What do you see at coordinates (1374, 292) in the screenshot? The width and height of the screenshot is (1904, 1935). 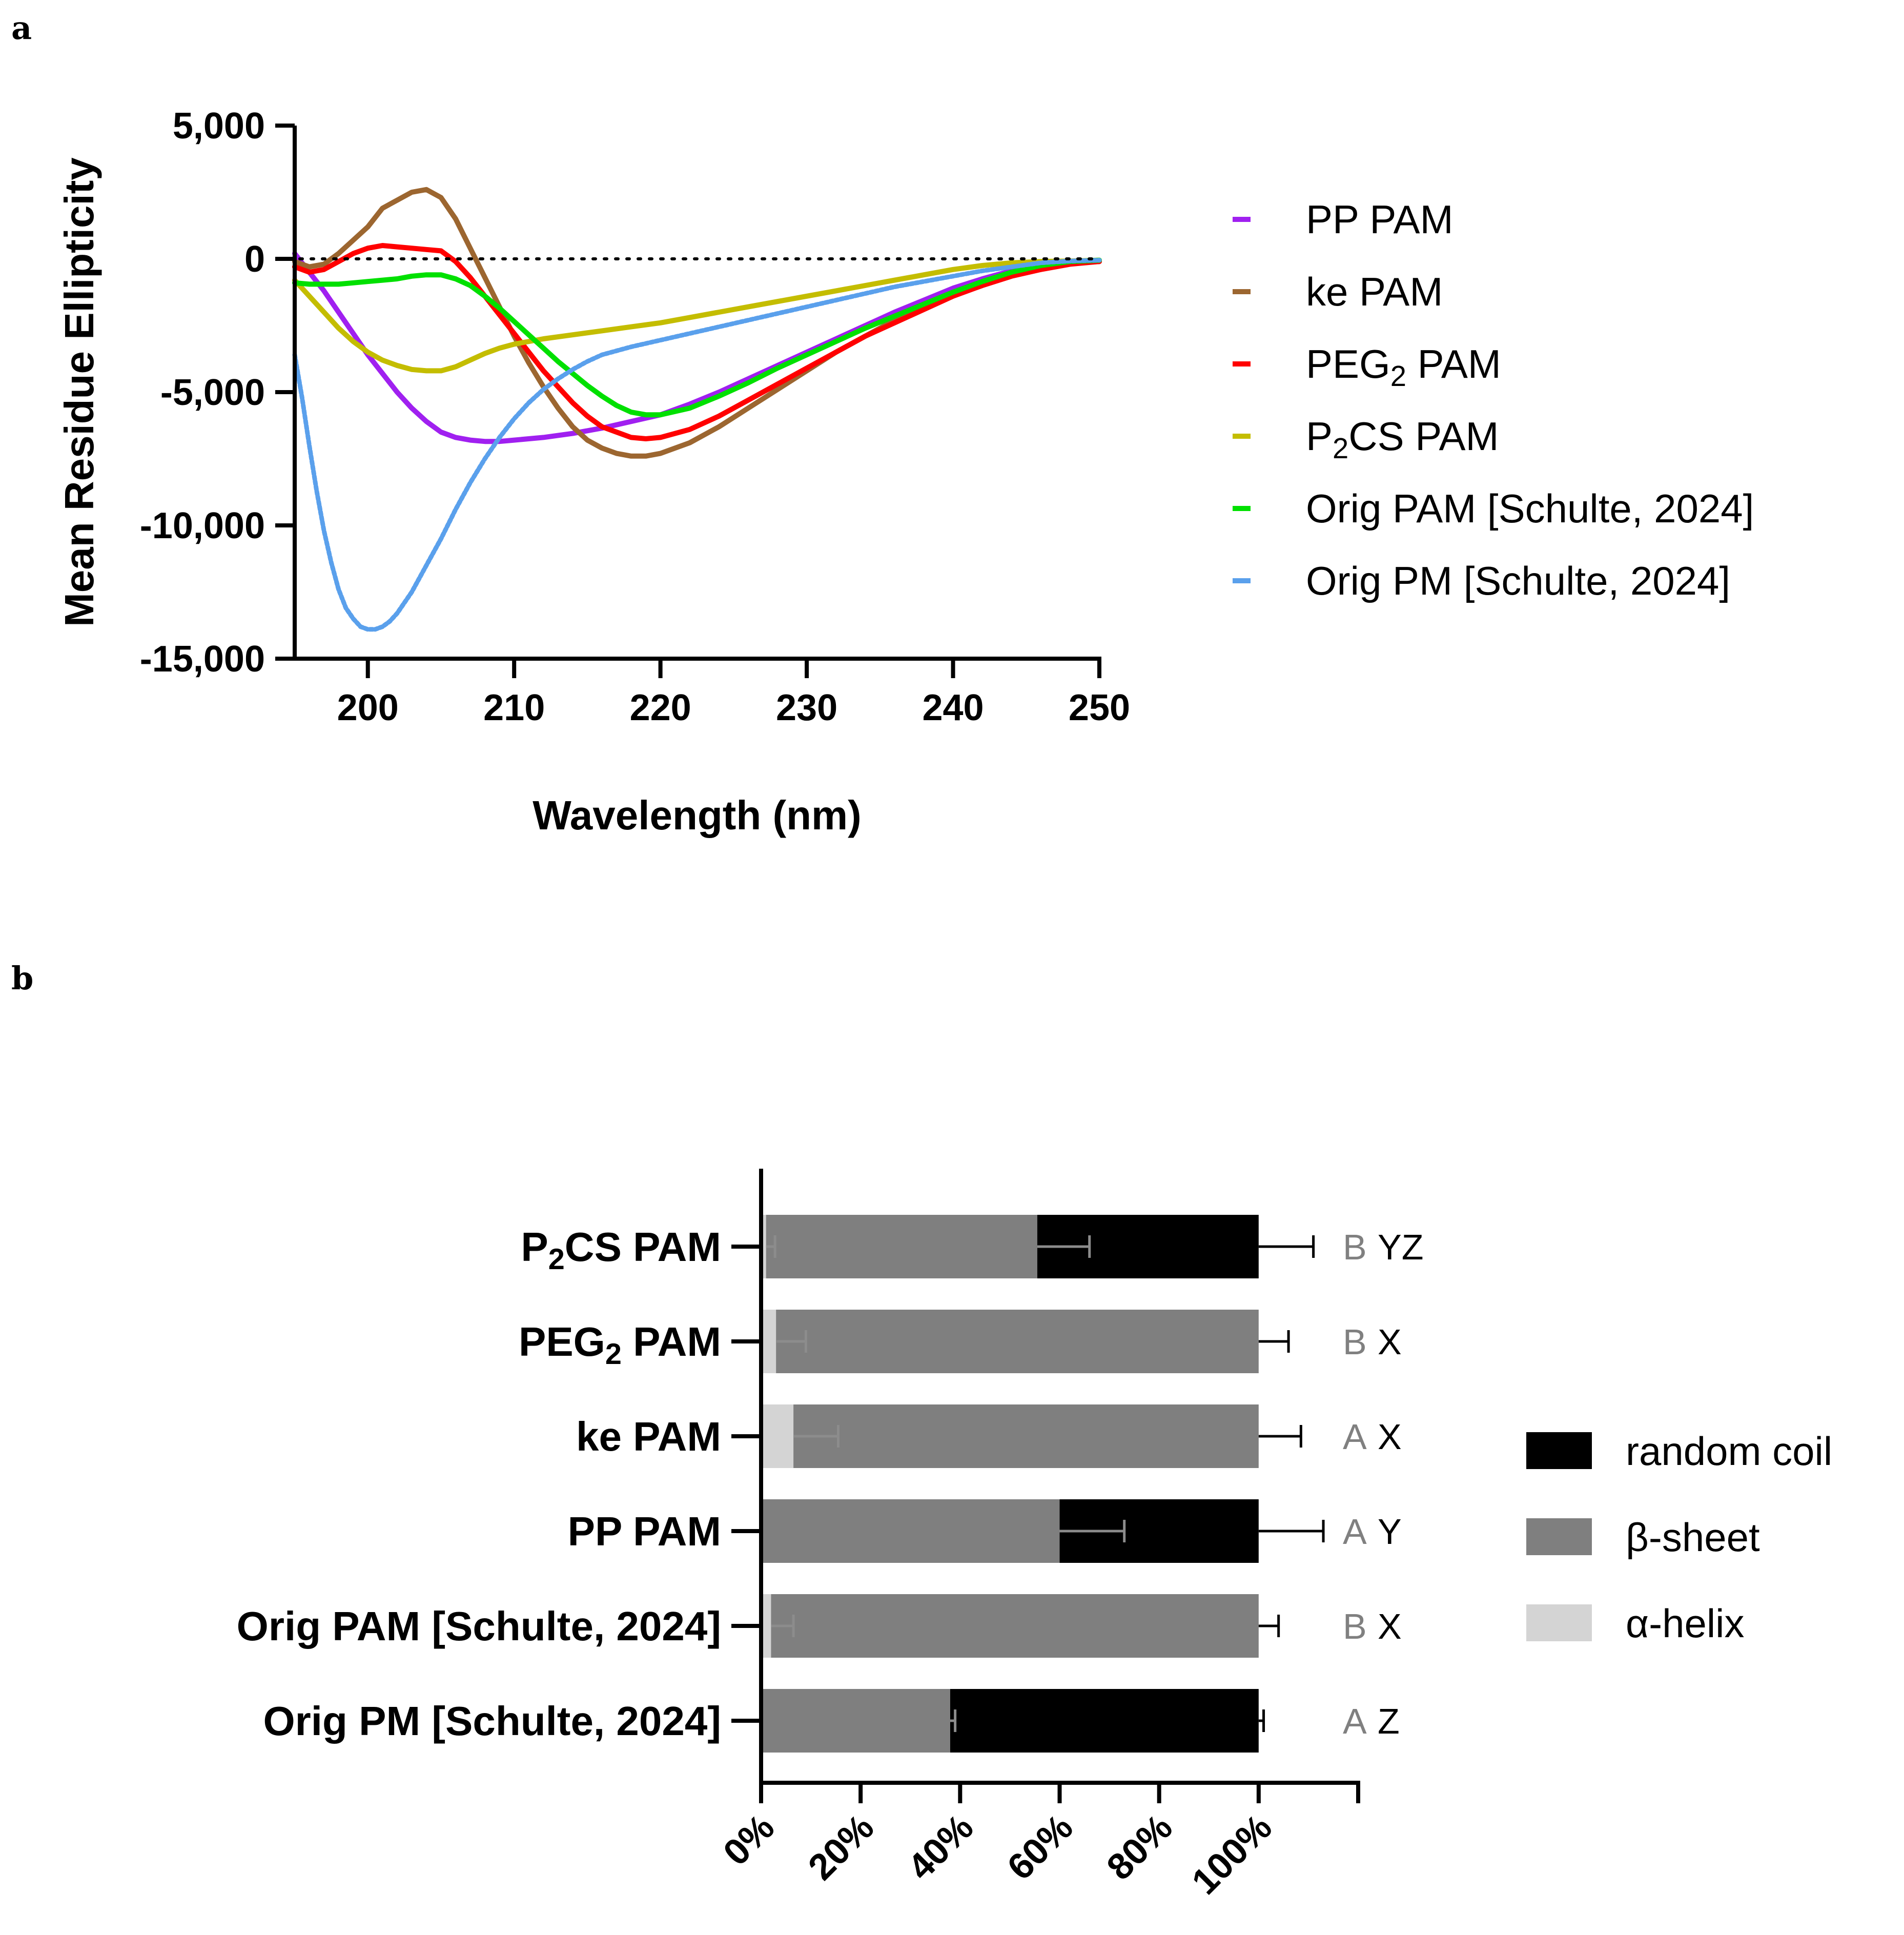 I see `cd-legend-label: ke PAM` at bounding box center [1374, 292].